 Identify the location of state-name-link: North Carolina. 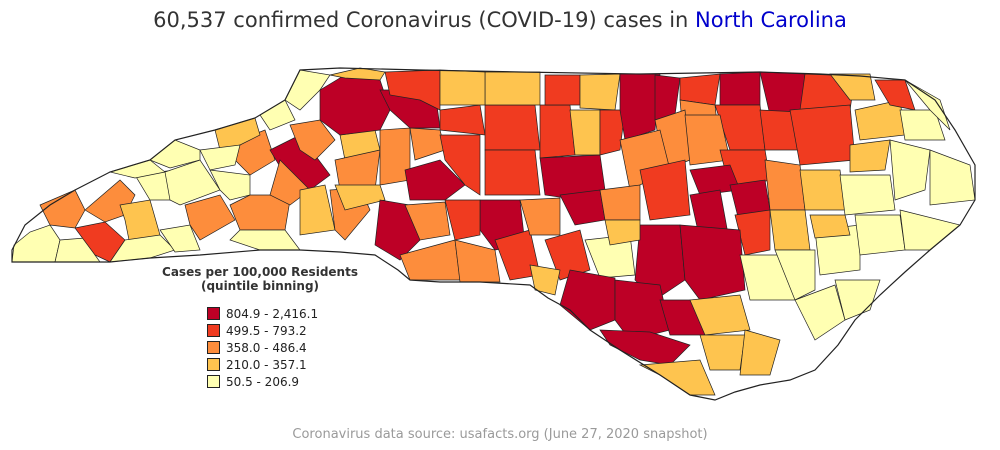
(771, 20).